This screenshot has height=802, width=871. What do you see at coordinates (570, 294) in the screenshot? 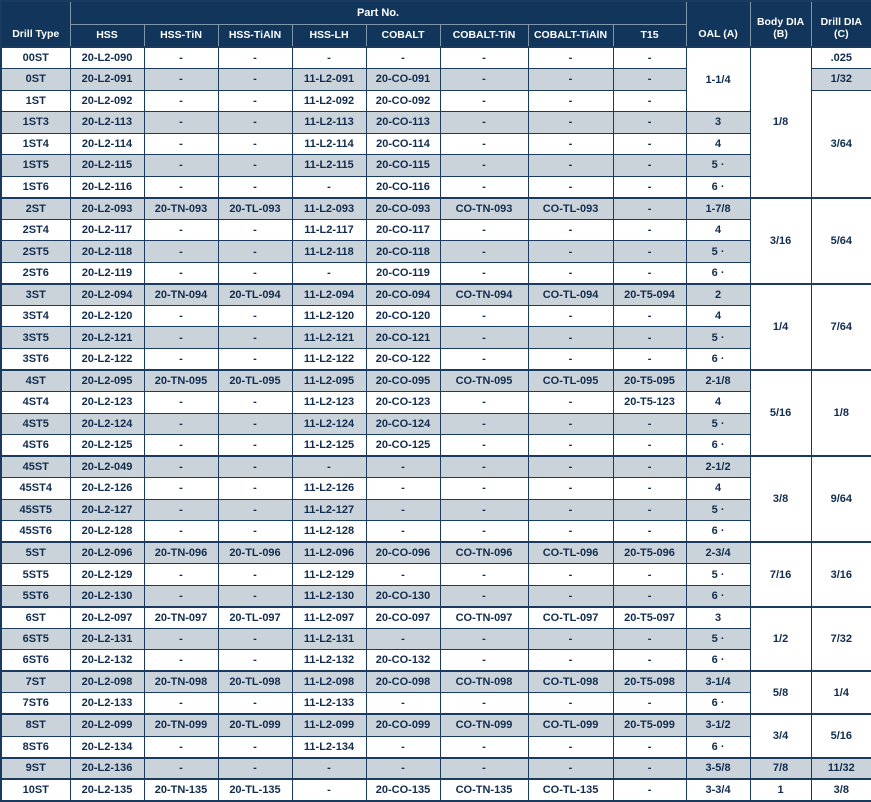
I see `part-number-cell: CO-TL-094` at bounding box center [570, 294].